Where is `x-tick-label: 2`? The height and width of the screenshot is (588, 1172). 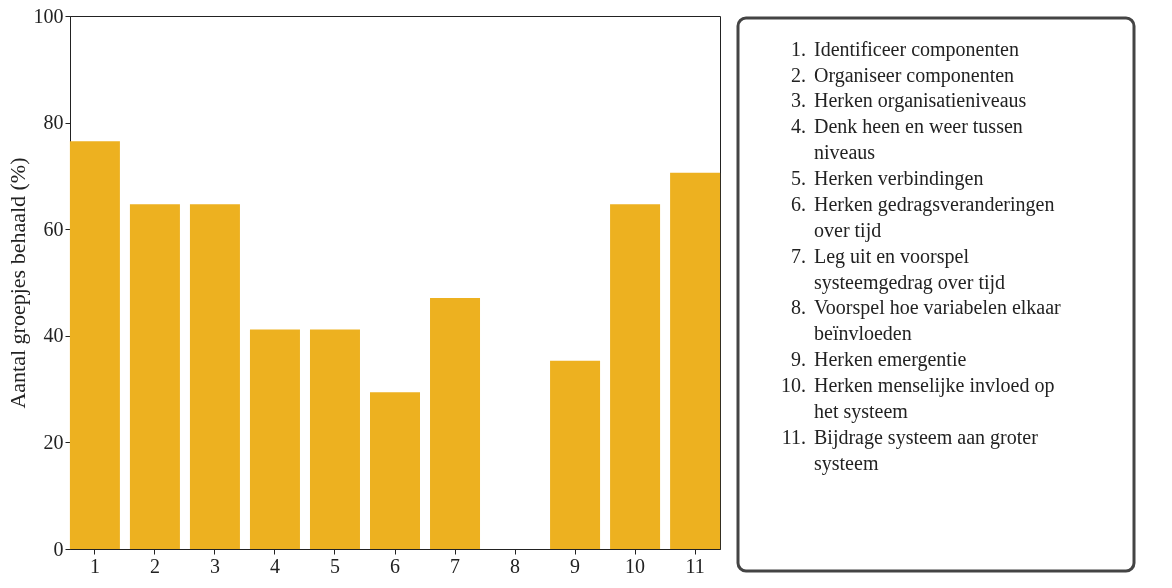
x-tick-label: 2 is located at coordinates (154, 565).